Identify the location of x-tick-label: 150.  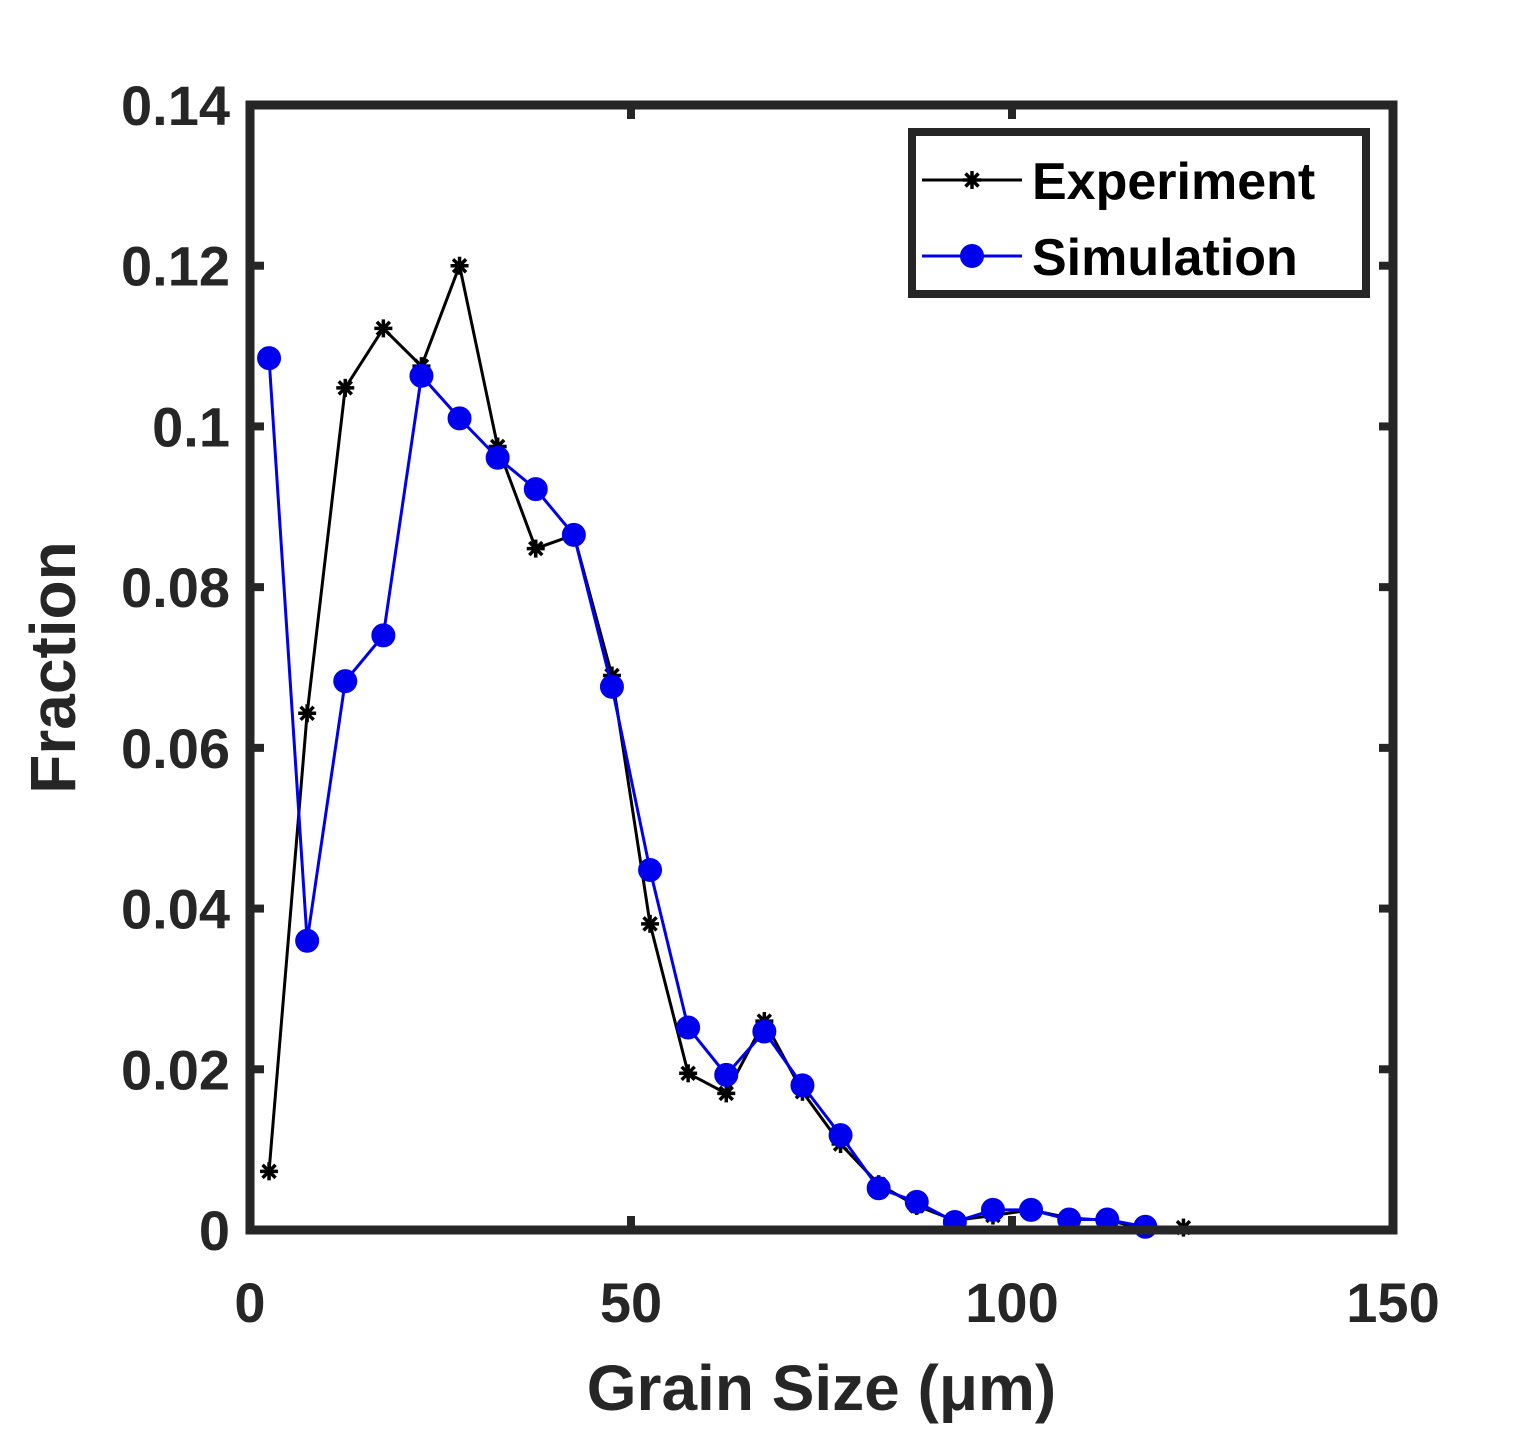
(1392, 1302).